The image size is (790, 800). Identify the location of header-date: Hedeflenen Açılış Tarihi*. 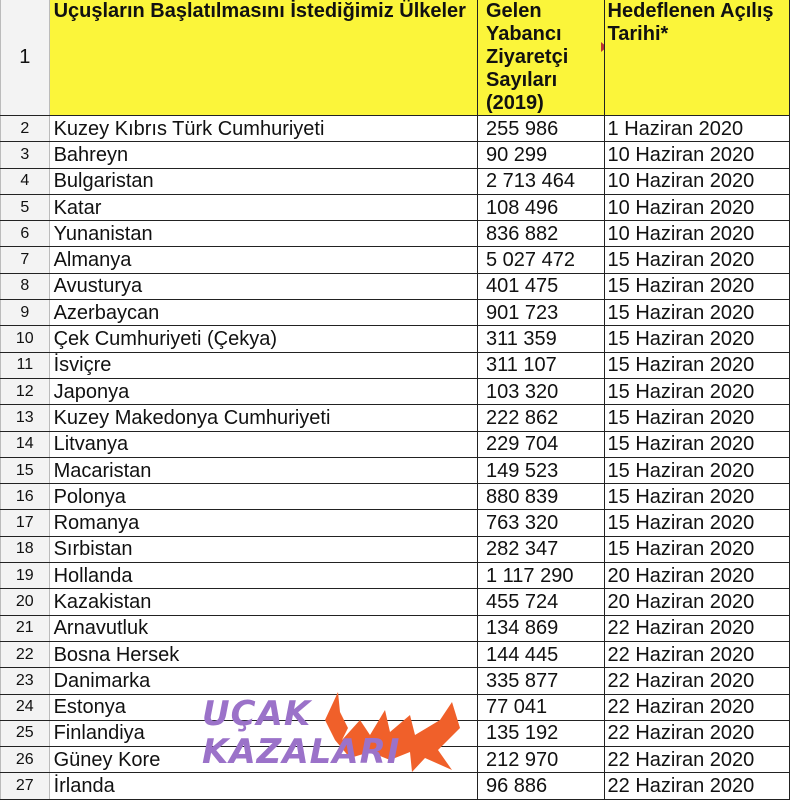
(696, 58).